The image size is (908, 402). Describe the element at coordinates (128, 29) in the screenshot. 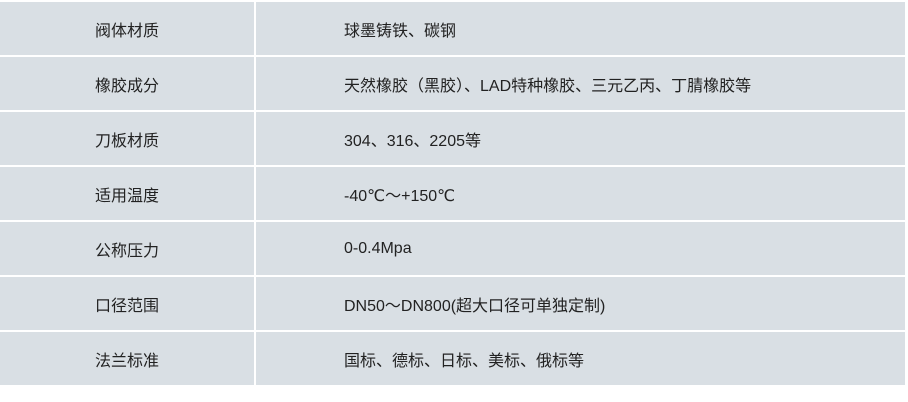

I see `spec-label: 阀体材质` at that location.